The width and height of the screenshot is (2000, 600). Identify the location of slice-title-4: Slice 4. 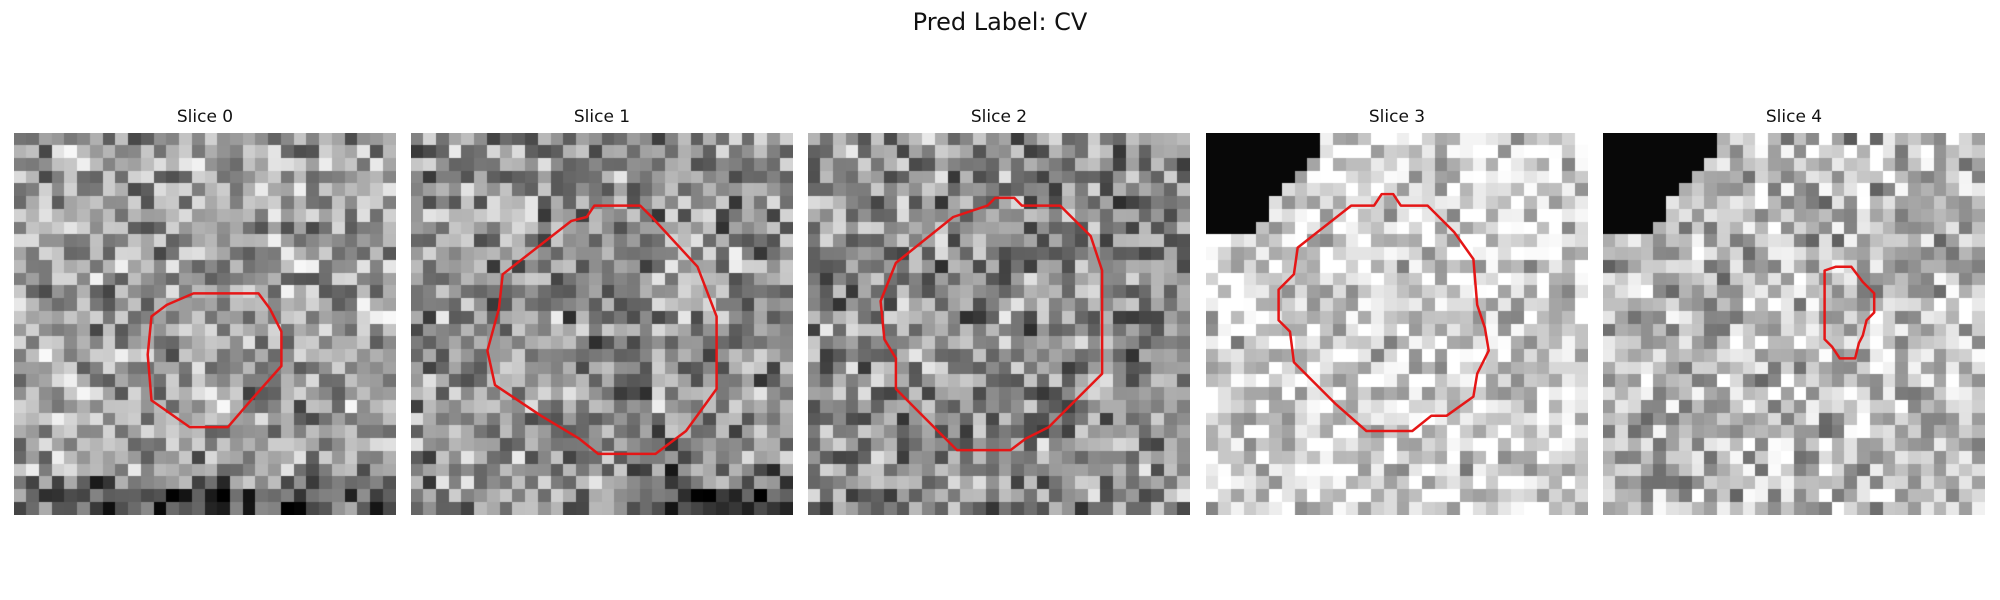
(1794, 117).